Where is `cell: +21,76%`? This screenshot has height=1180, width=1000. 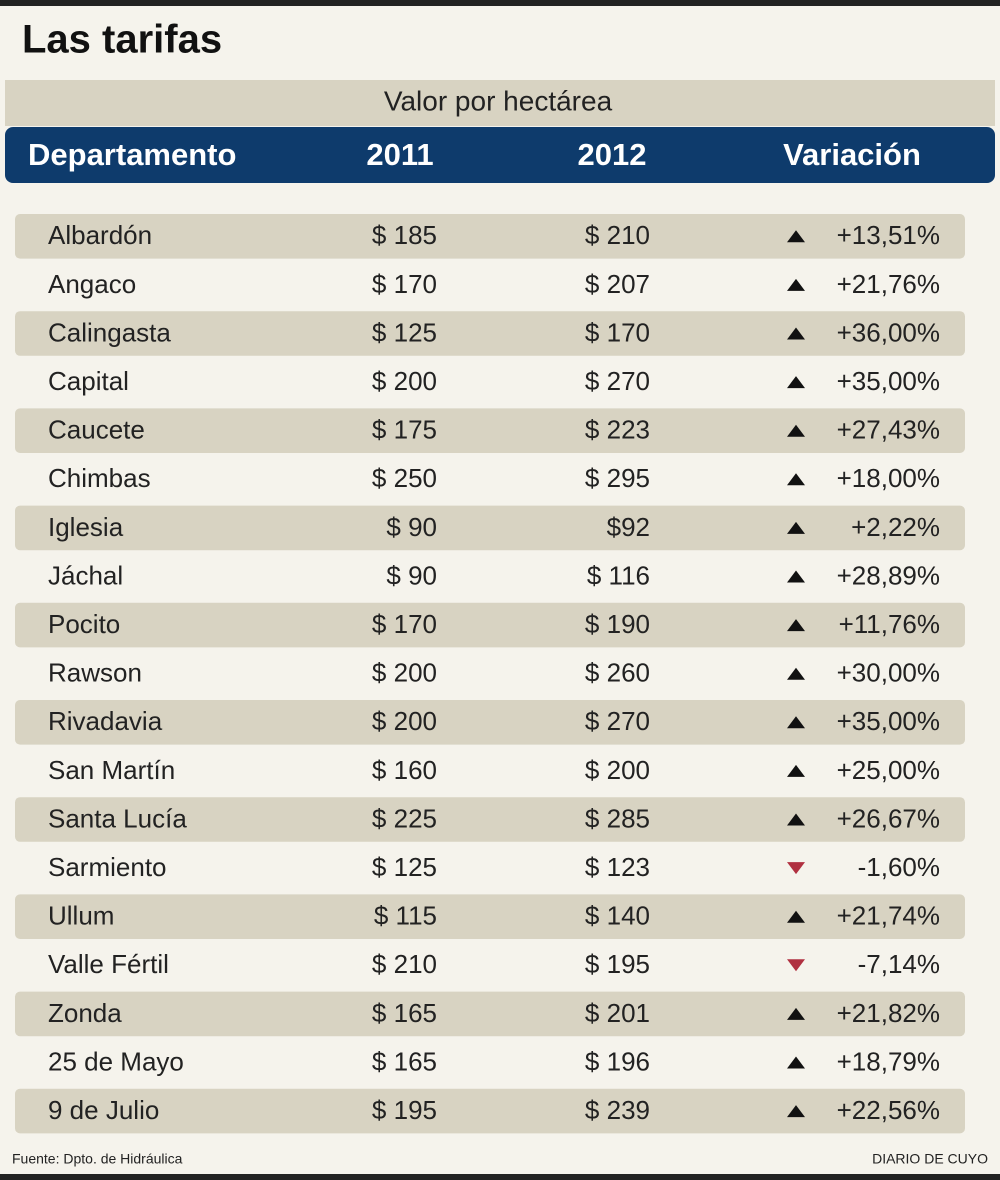
cell: +21,76% is located at coordinates (888, 284).